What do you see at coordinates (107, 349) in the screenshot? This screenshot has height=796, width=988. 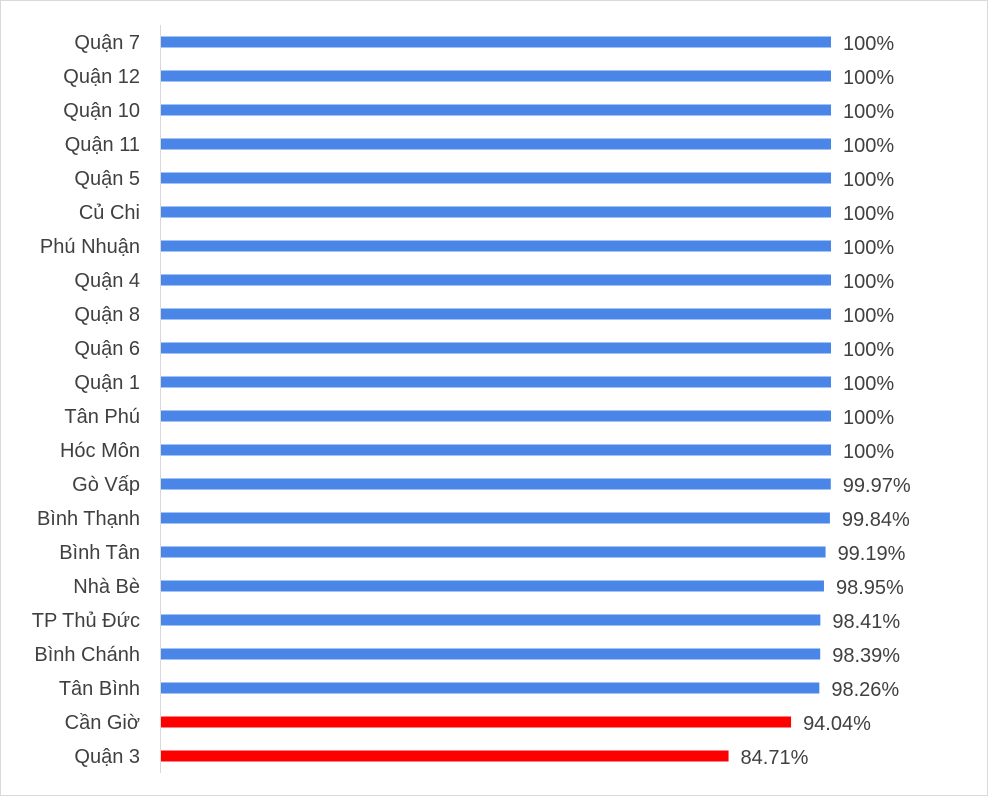 I see `category-label-9: Quận 6` at bounding box center [107, 349].